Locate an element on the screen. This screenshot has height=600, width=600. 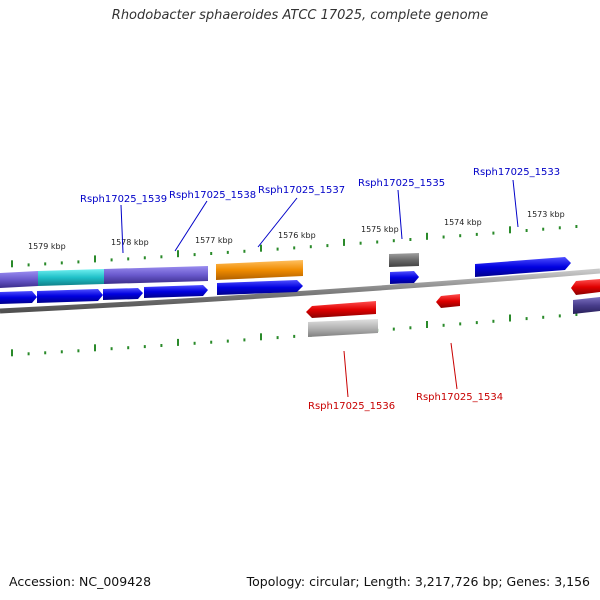
feature-orange is located at coordinates (259, 270).